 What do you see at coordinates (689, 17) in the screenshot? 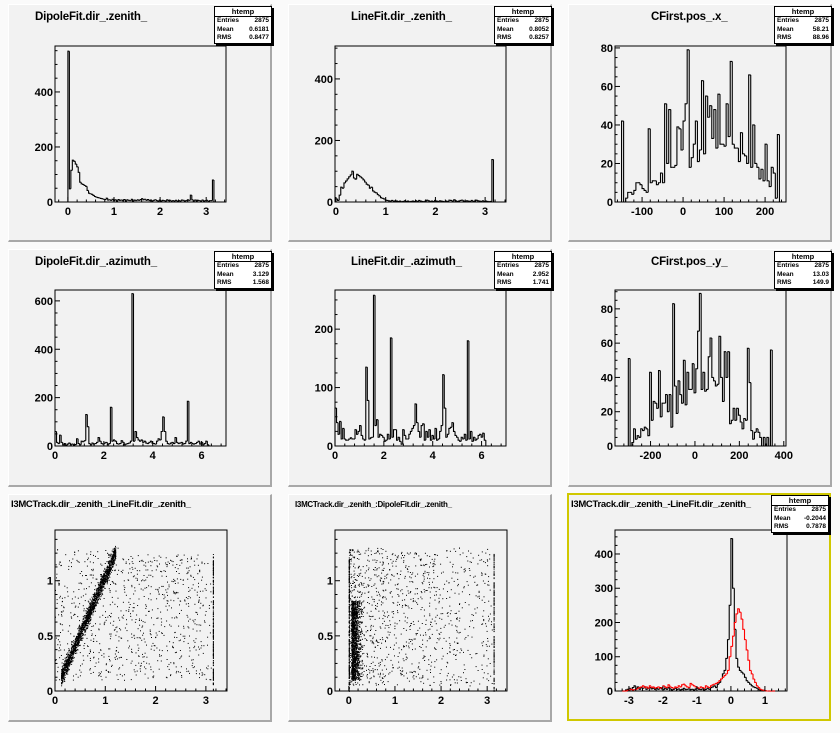
I see `pad-title: CFirst.pos_.x_` at bounding box center [689, 17].